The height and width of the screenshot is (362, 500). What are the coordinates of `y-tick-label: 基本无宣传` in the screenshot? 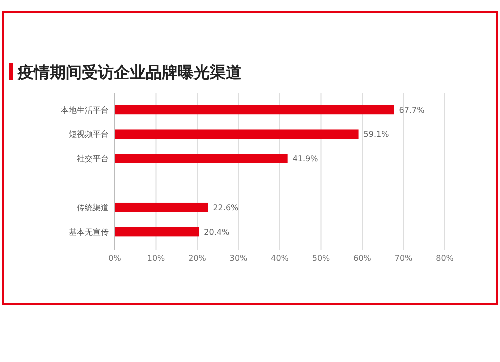 It's located at (89, 232).